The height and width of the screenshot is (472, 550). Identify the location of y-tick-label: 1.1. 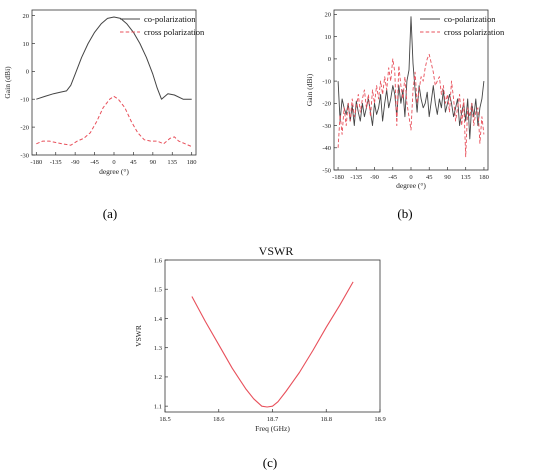
(158, 406).